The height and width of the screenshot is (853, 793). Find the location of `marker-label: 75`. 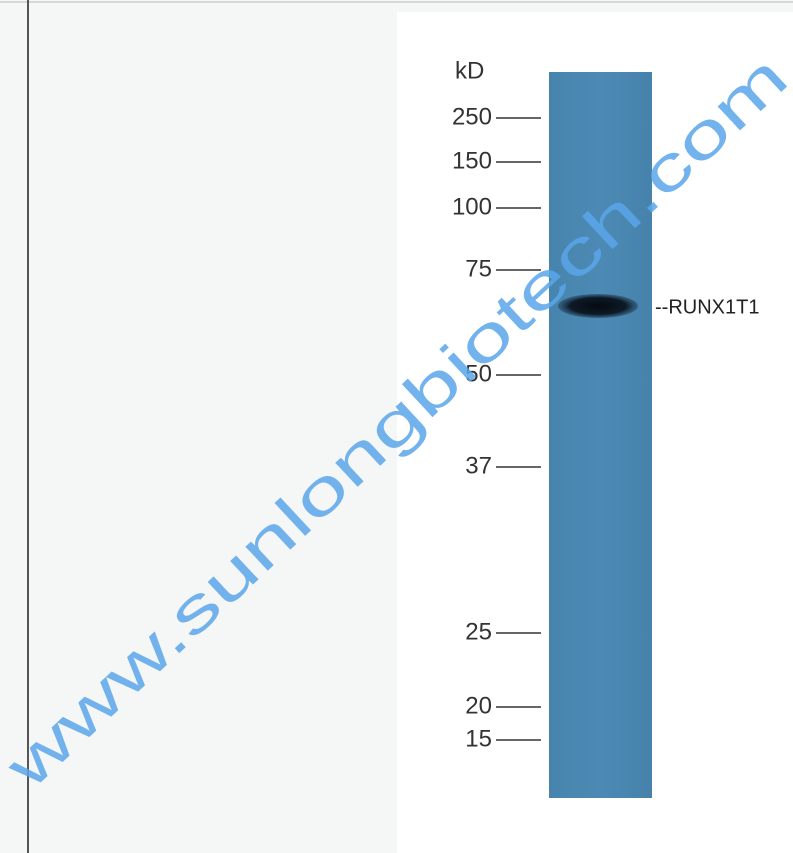

marker-label: 75 is located at coordinates (478, 268).